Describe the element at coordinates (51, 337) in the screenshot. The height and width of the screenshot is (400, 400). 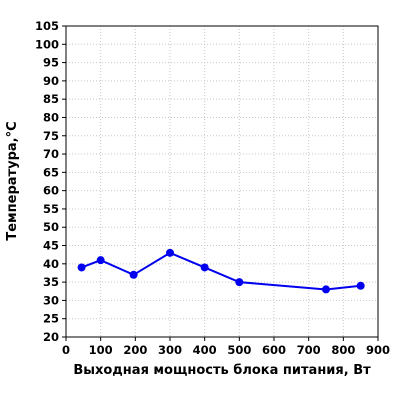
I see `y-tick-label: 20` at that location.